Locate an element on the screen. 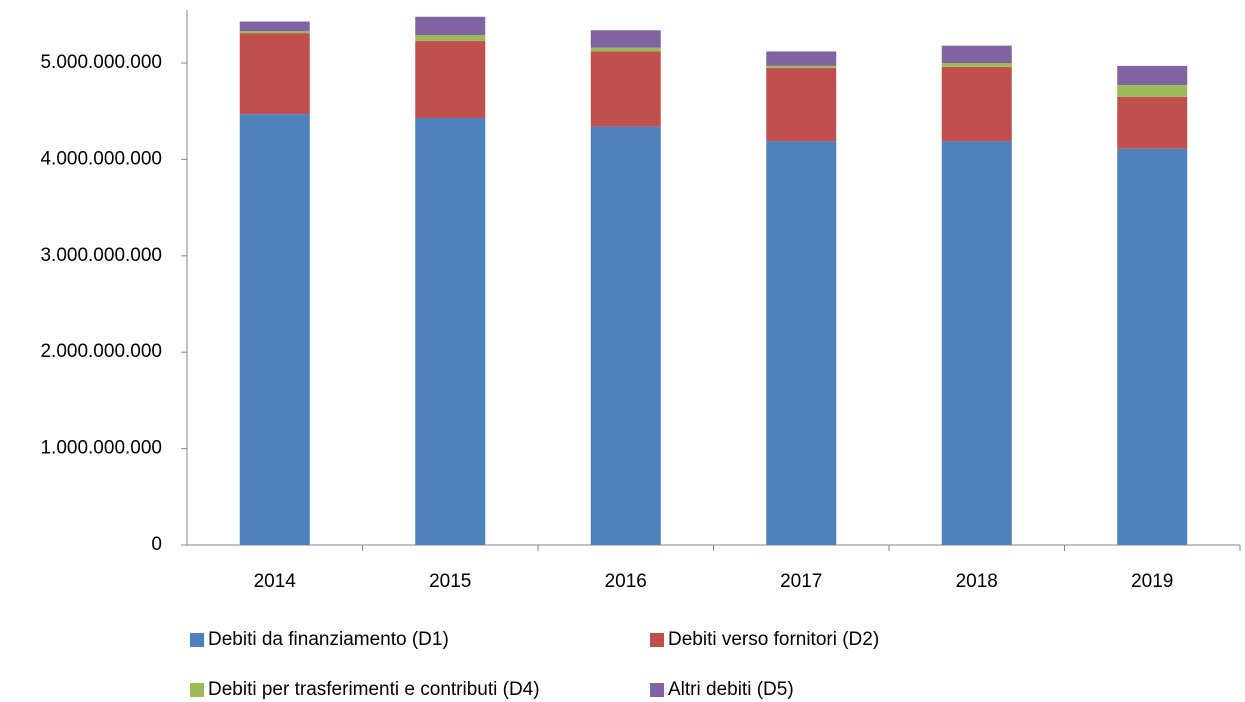  y-tick-label: 1.000.000.000 is located at coordinates (101, 448).